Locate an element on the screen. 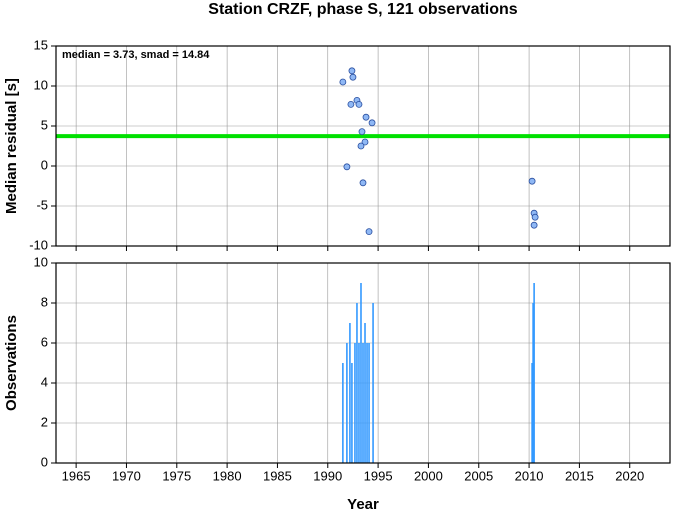  y-tick-label: -10 is located at coordinates (38, 244).